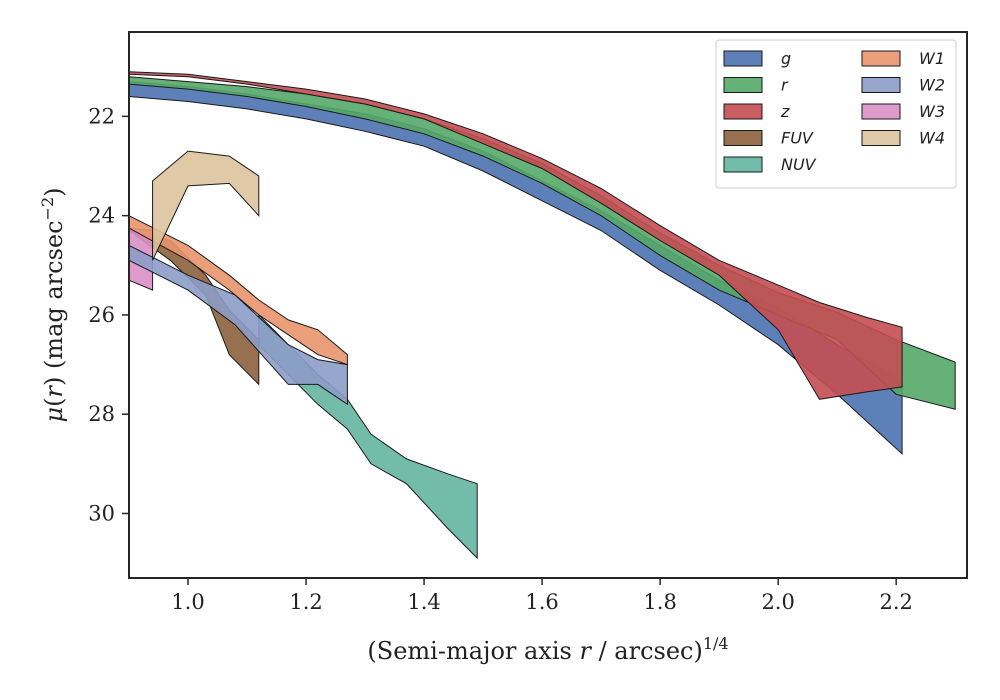  What do you see at coordinates (743, 58) in the screenshot?
I see `legend-swatch-g` at bounding box center [743, 58].